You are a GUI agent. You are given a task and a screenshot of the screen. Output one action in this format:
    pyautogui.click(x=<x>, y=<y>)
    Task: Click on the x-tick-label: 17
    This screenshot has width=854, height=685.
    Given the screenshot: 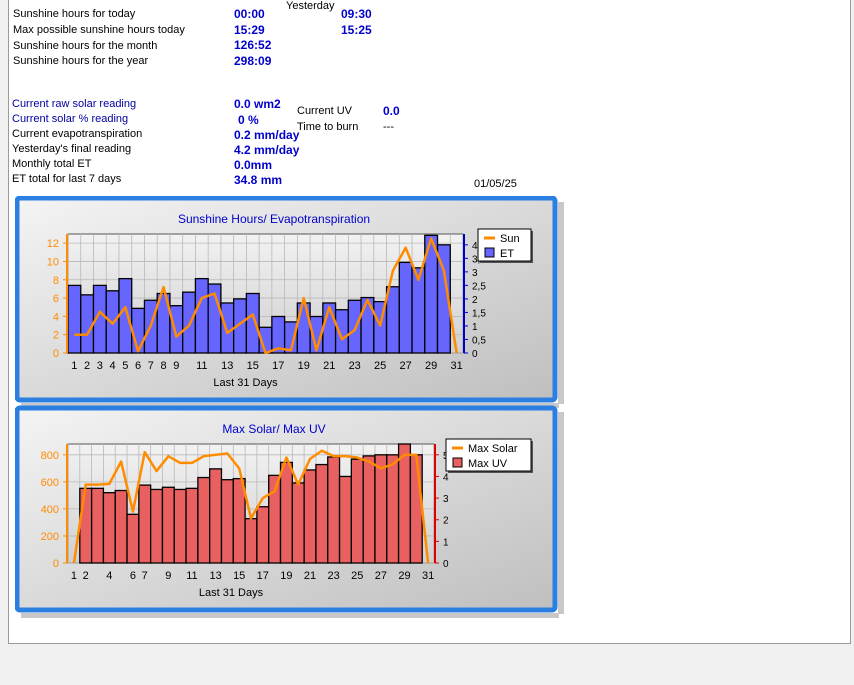 What is the action you would take?
    pyautogui.click(x=263, y=576)
    